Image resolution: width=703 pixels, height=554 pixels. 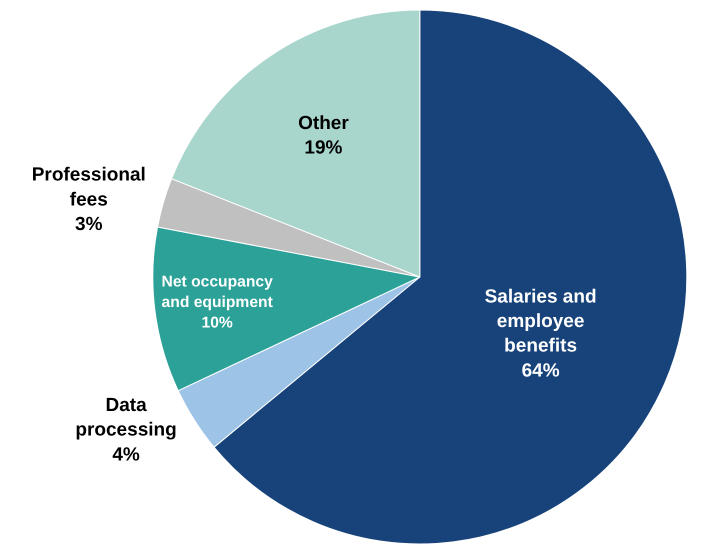 I want to click on slice-label: Salaries and employee benefits, so click(x=540, y=321).